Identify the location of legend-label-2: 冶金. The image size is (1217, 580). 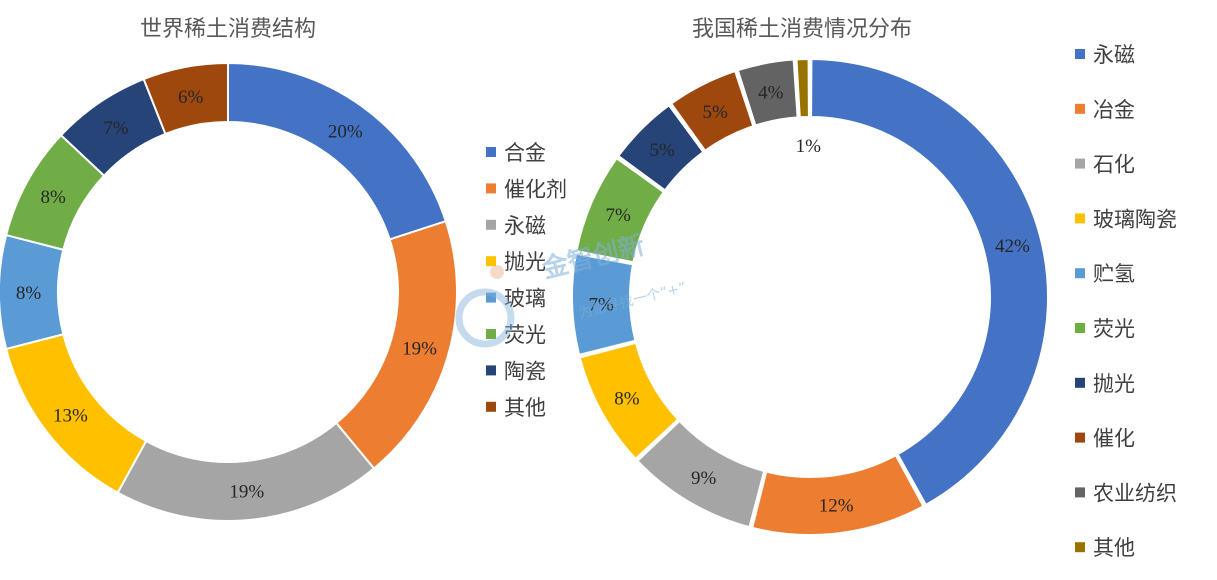
(1114, 110).